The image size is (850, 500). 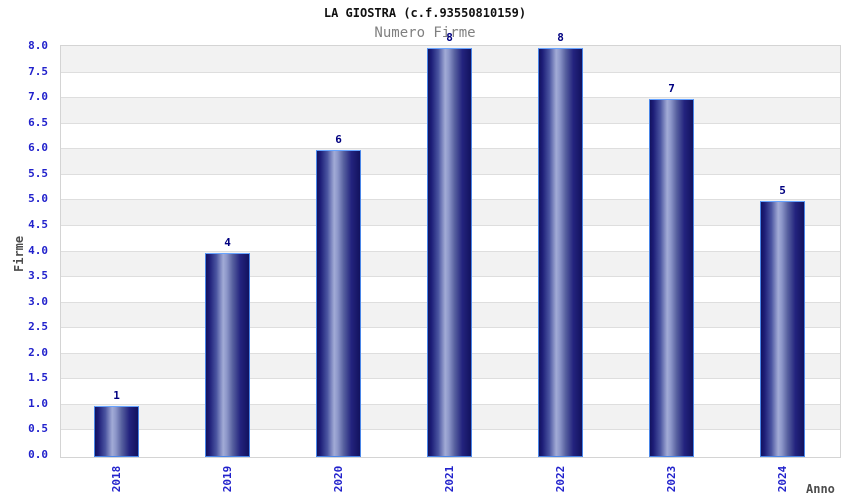 What do you see at coordinates (38, 301) in the screenshot?
I see `y-tick-label: 3.0` at bounding box center [38, 301].